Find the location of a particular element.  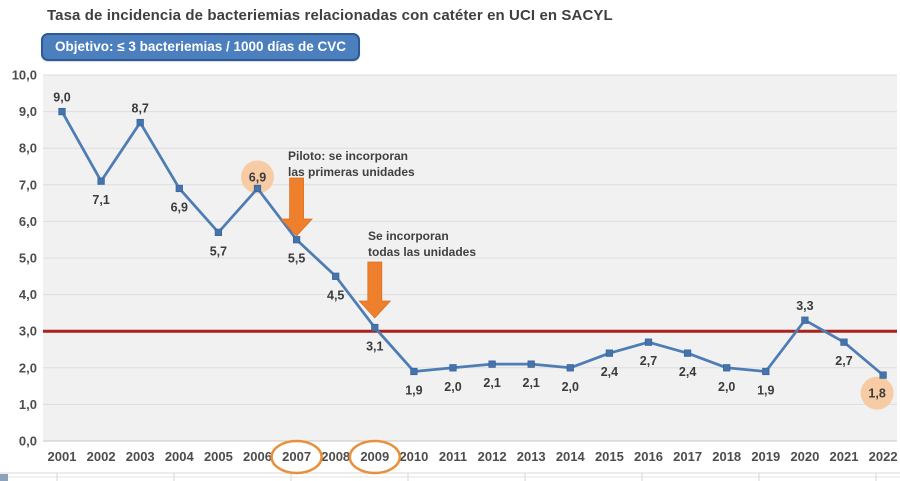

data-point-label: 9,0 is located at coordinates (61, 98).